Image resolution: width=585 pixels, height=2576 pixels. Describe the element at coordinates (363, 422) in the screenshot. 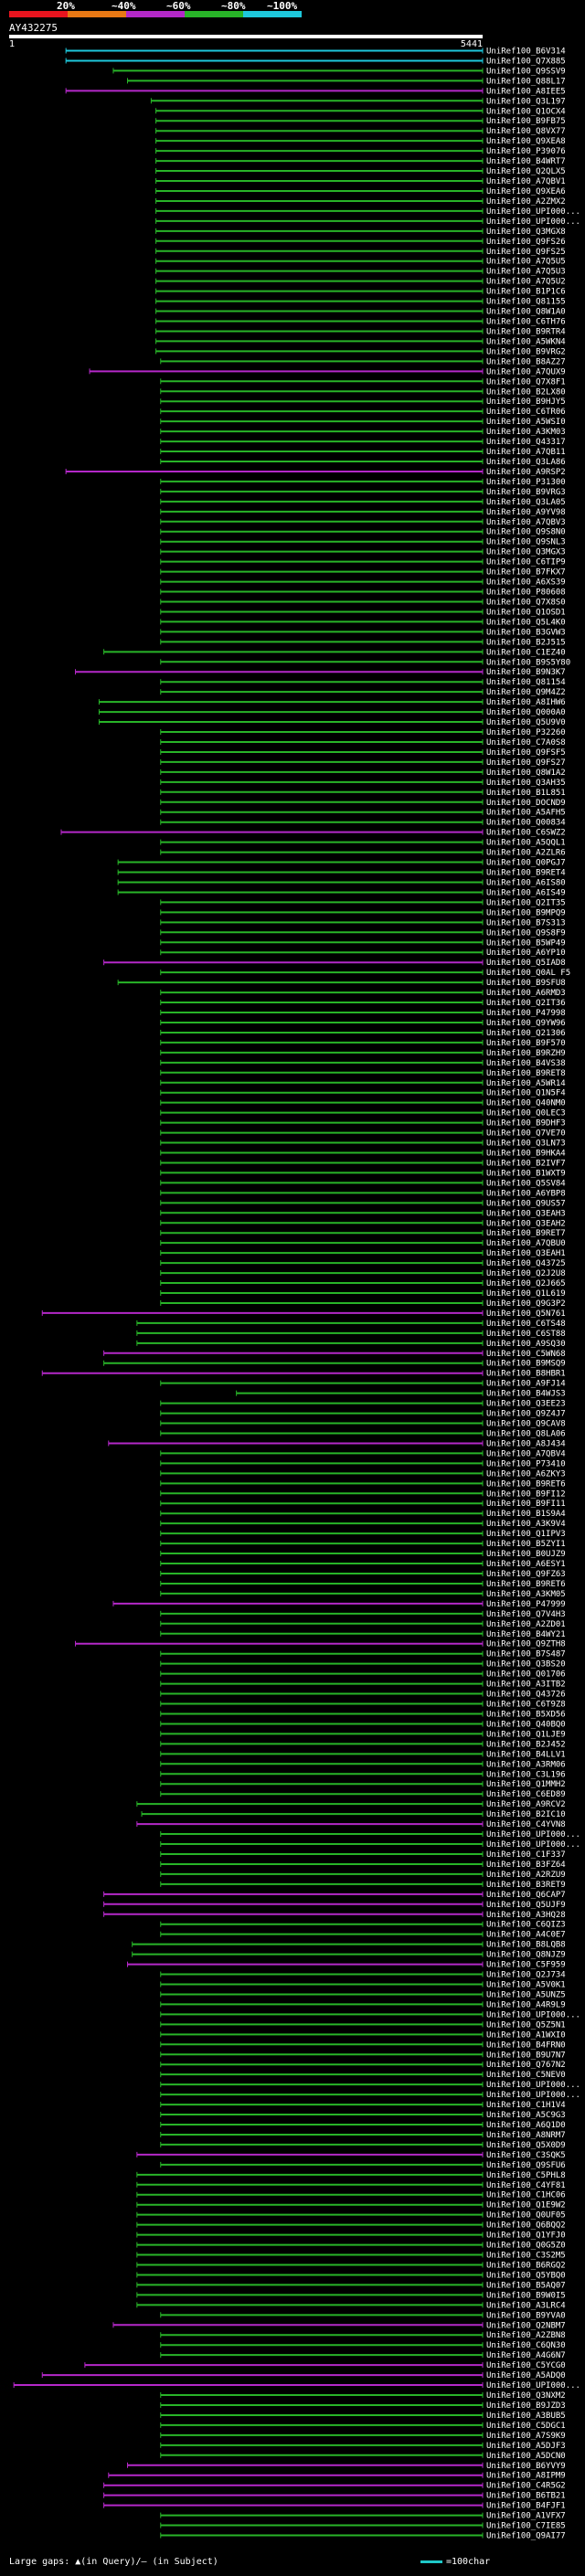

I see `hit-row: UniRef100_A5WSI0` at that location.